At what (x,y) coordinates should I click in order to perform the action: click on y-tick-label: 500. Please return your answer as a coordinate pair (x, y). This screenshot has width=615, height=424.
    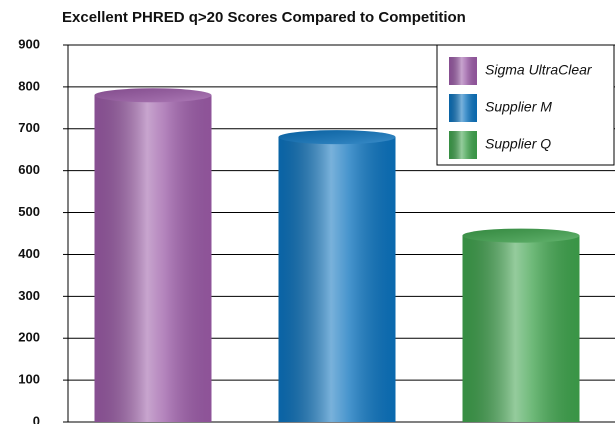
    Looking at the image, I should click on (29, 211).